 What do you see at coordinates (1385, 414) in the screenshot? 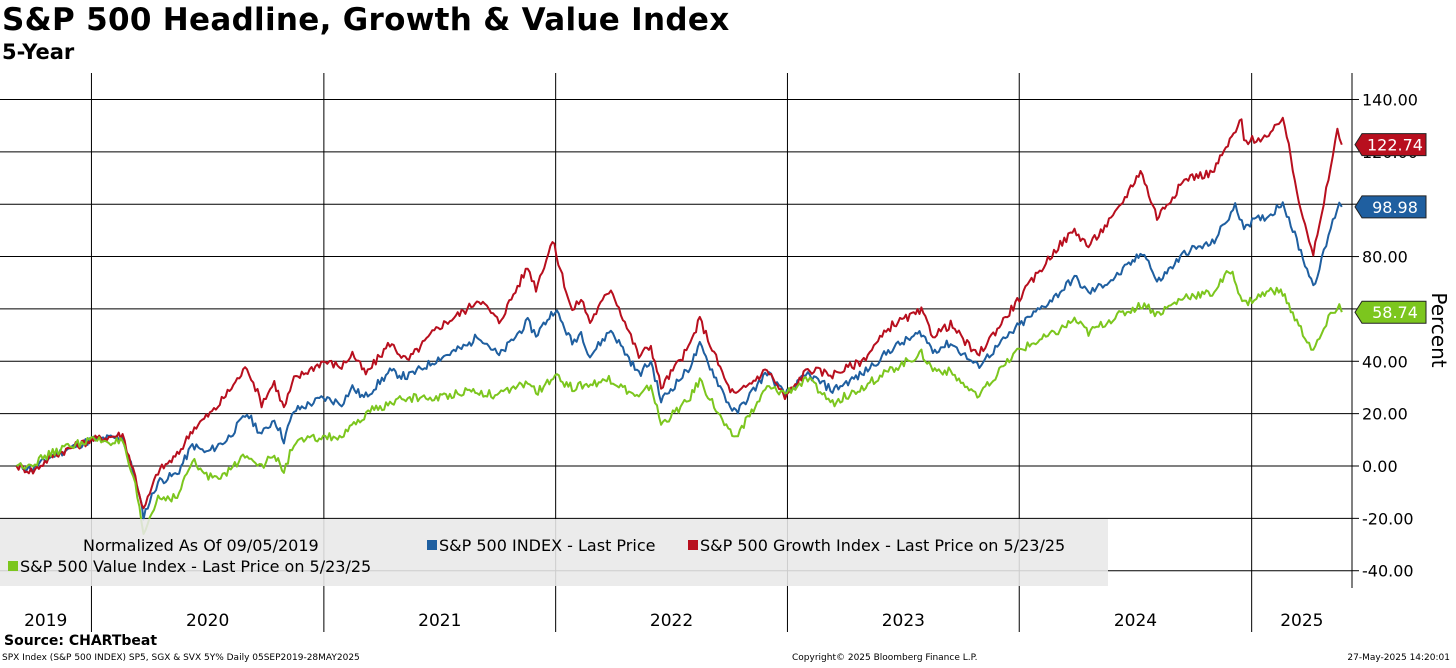
I see `y-tick-label: 20.00` at bounding box center [1385, 414].